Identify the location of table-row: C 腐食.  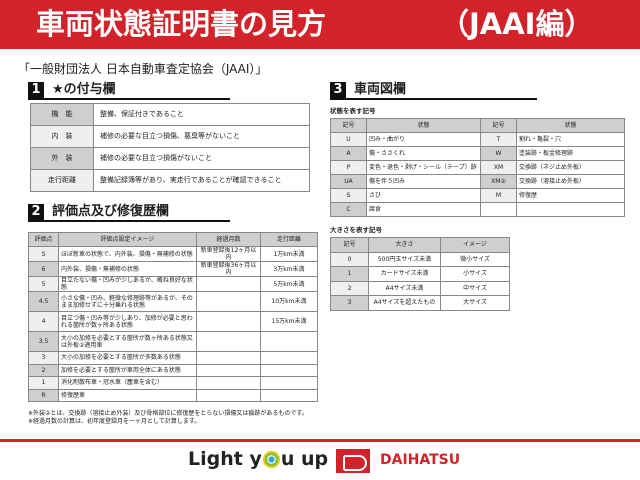
(477, 209).